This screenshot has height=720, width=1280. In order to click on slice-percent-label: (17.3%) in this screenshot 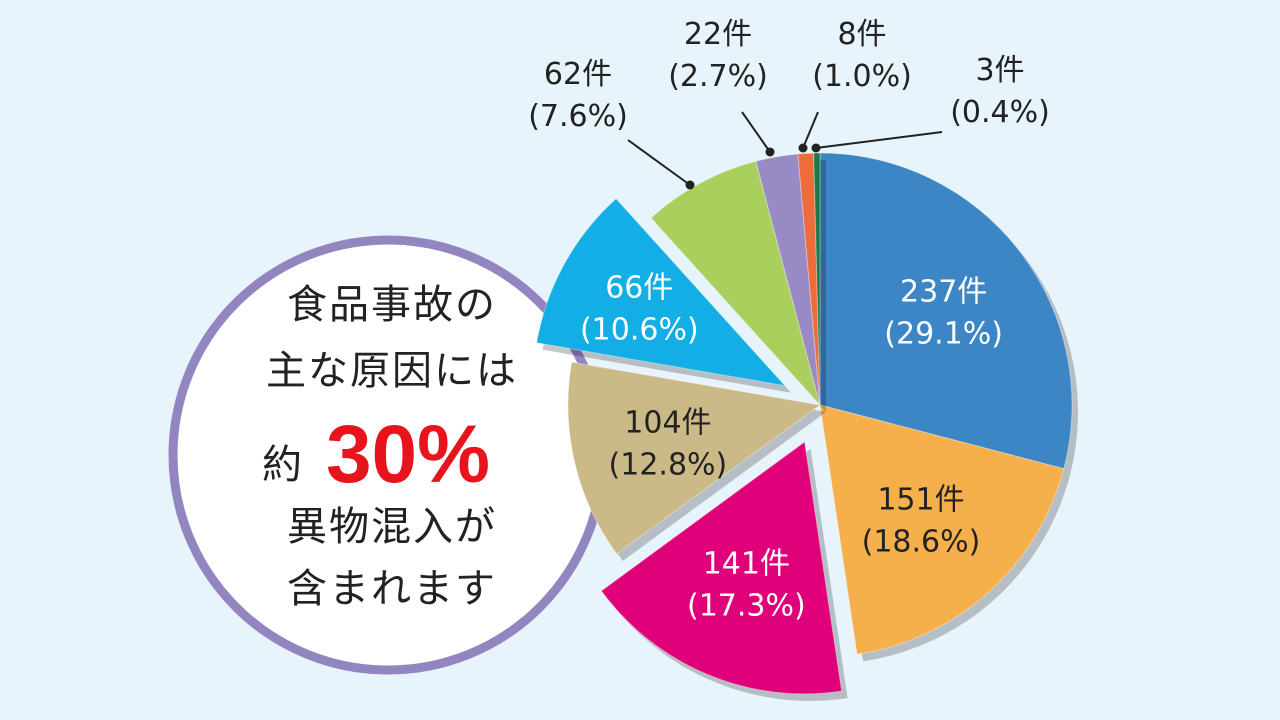, I will do `click(746, 605)`.